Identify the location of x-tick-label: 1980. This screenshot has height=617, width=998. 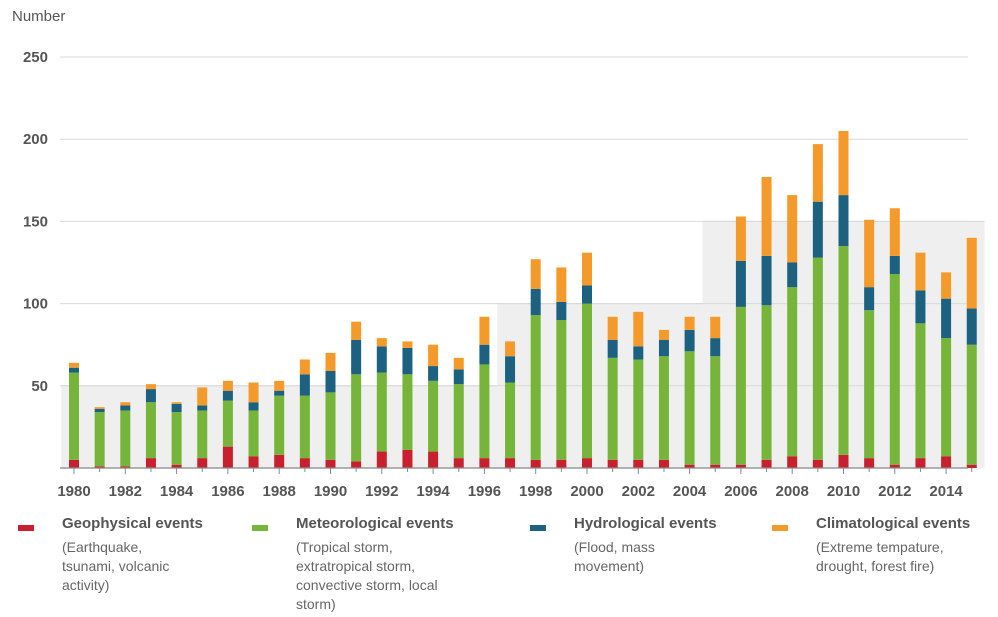
(73, 491).